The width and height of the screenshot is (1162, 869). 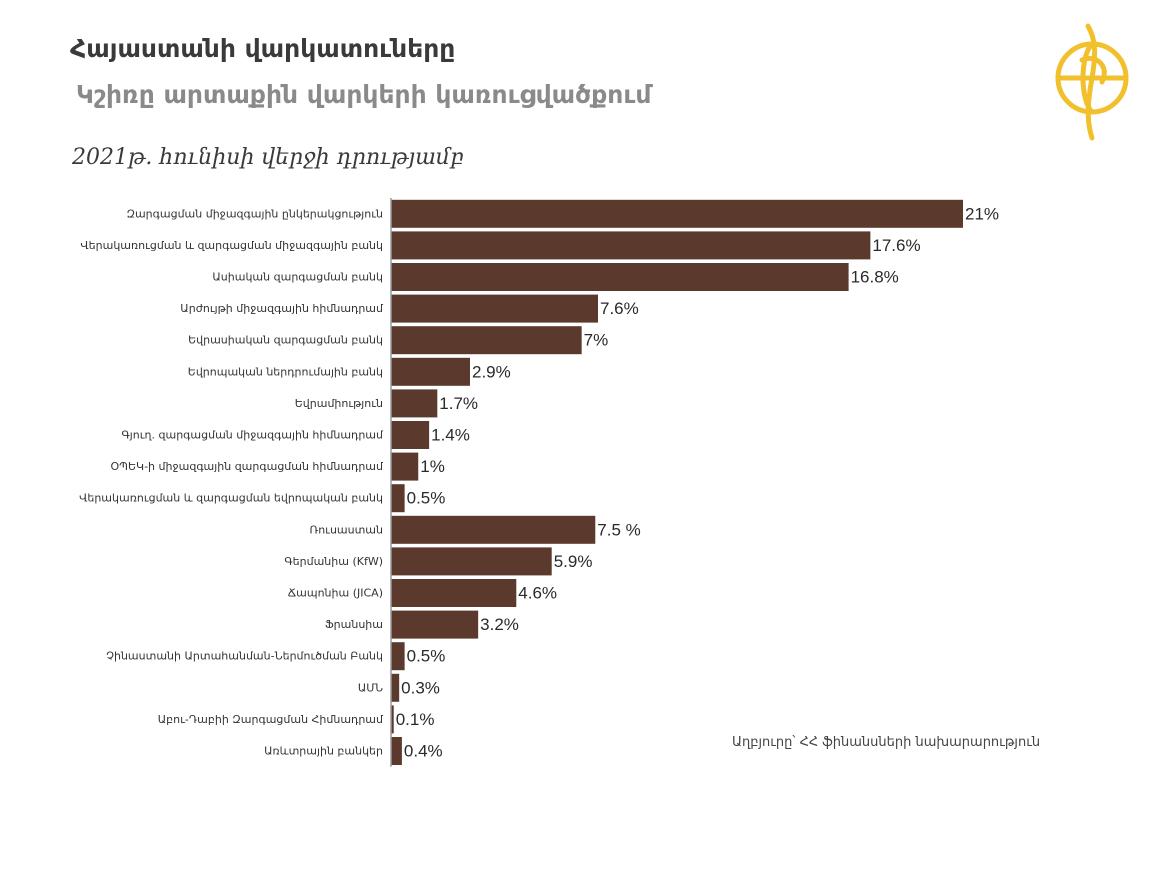 I want to click on value-label: 21%, so click(x=982, y=213).